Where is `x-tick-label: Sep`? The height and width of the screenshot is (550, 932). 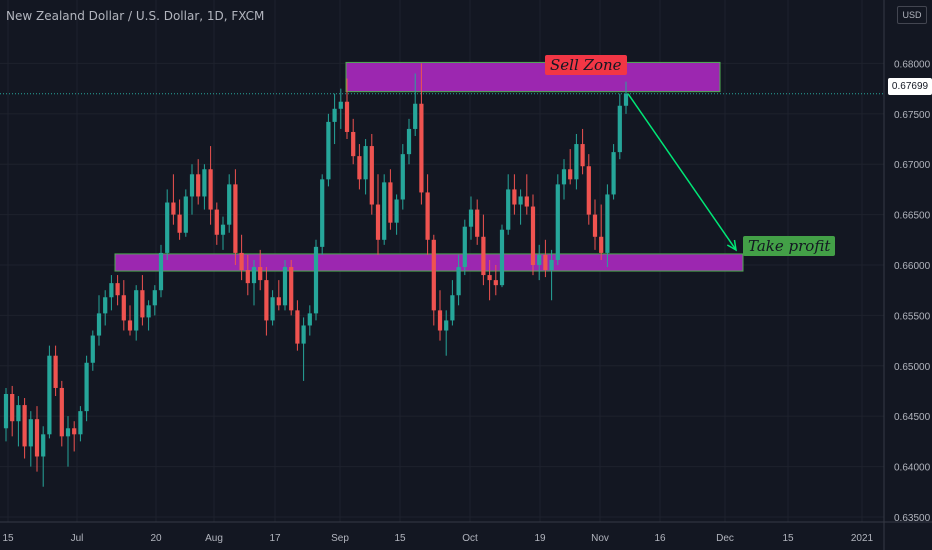
x-tick-label: Sep is located at coordinates (340, 538).